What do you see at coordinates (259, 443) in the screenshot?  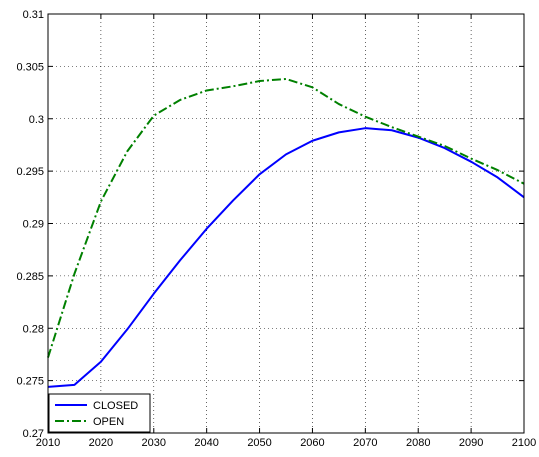 I see `x-tick-label: 2050` at bounding box center [259, 443].